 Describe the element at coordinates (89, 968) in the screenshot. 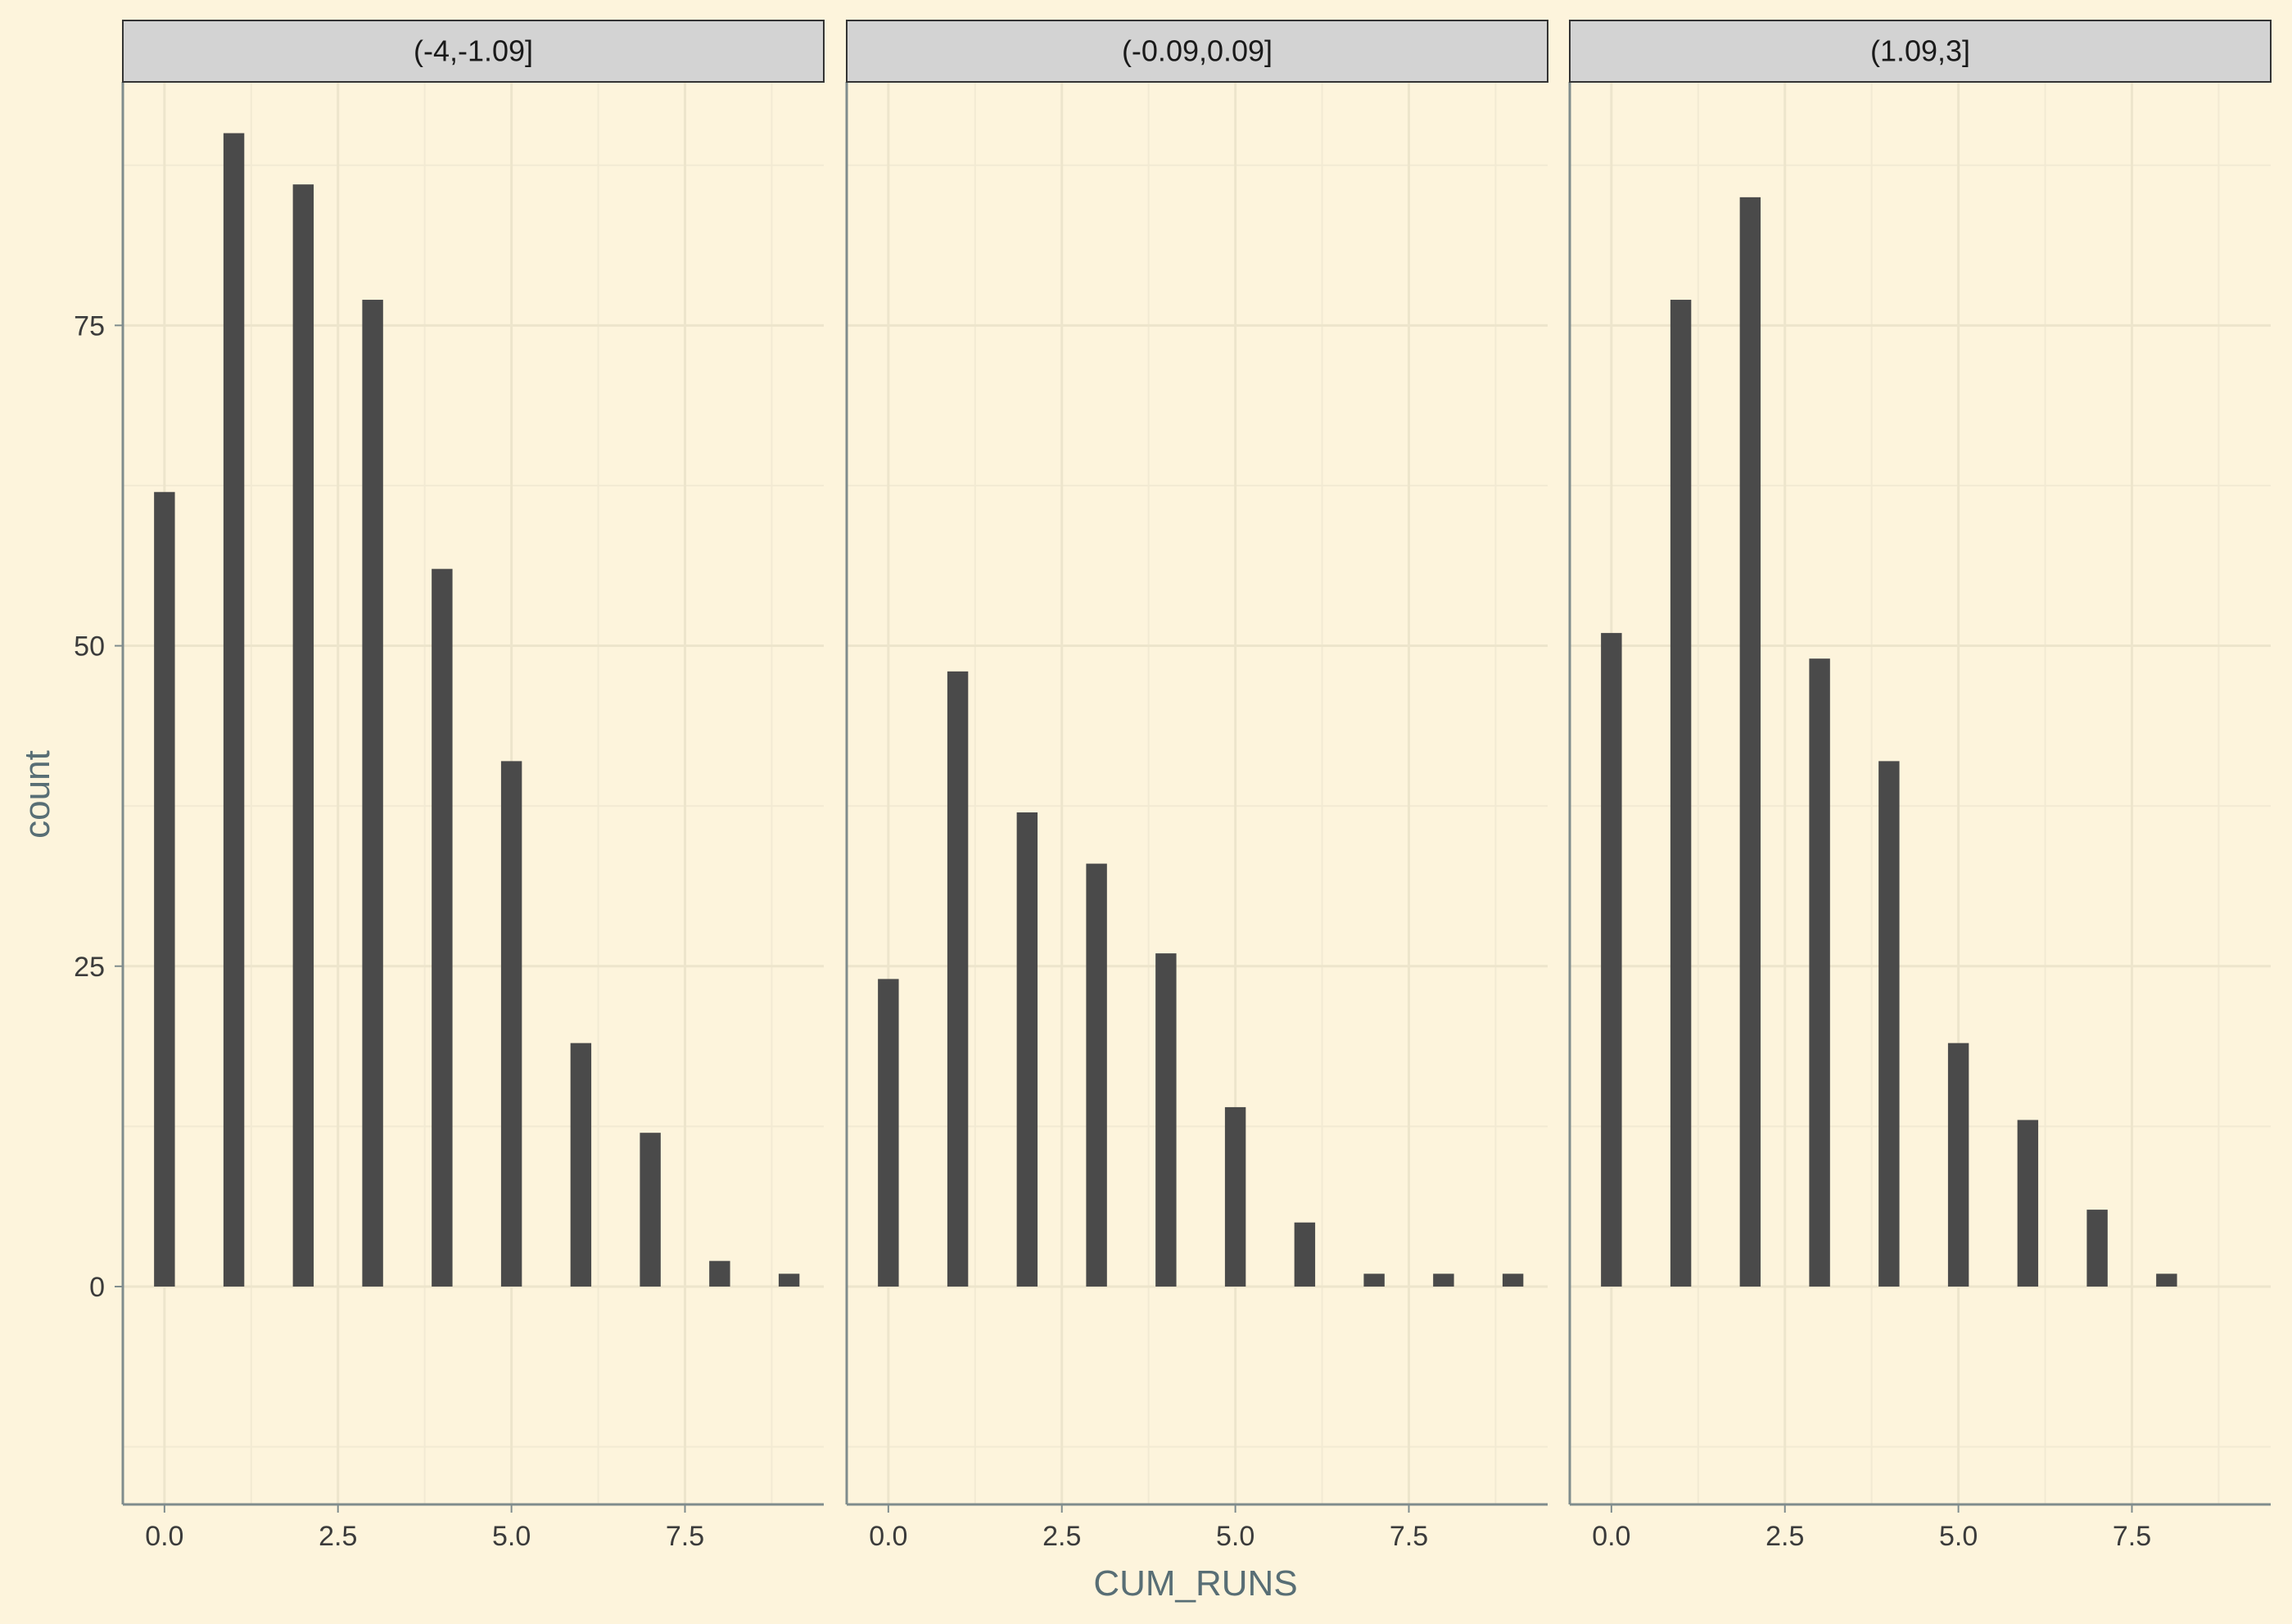

I see `y-tick-label: 25` at that location.